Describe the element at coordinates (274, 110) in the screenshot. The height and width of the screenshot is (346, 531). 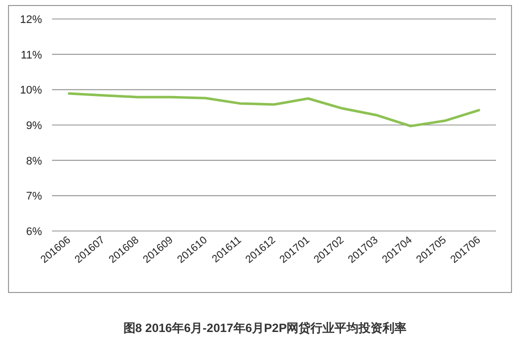
I see `line-series` at that location.